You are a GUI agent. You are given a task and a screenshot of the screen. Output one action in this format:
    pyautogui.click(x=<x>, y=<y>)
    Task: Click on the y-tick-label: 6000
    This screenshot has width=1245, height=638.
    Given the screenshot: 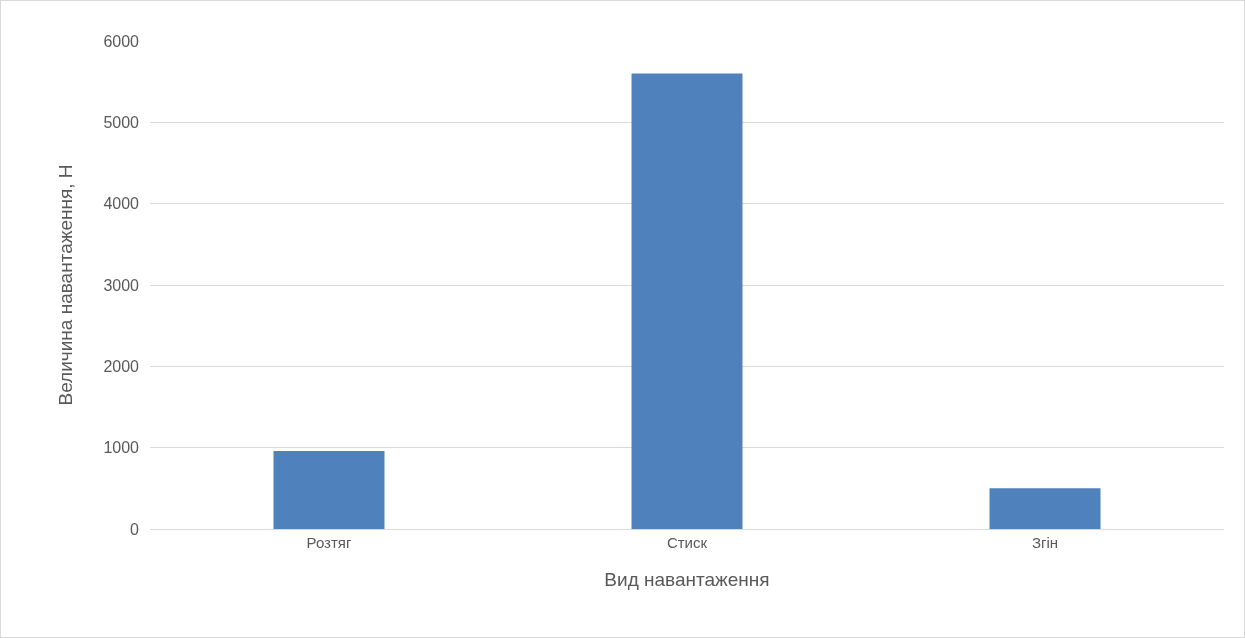 What is the action you would take?
    pyautogui.click(x=121, y=41)
    